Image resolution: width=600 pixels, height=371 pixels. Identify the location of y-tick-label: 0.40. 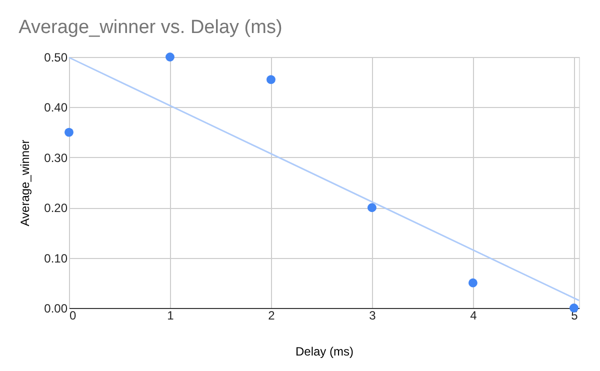
(56, 107).